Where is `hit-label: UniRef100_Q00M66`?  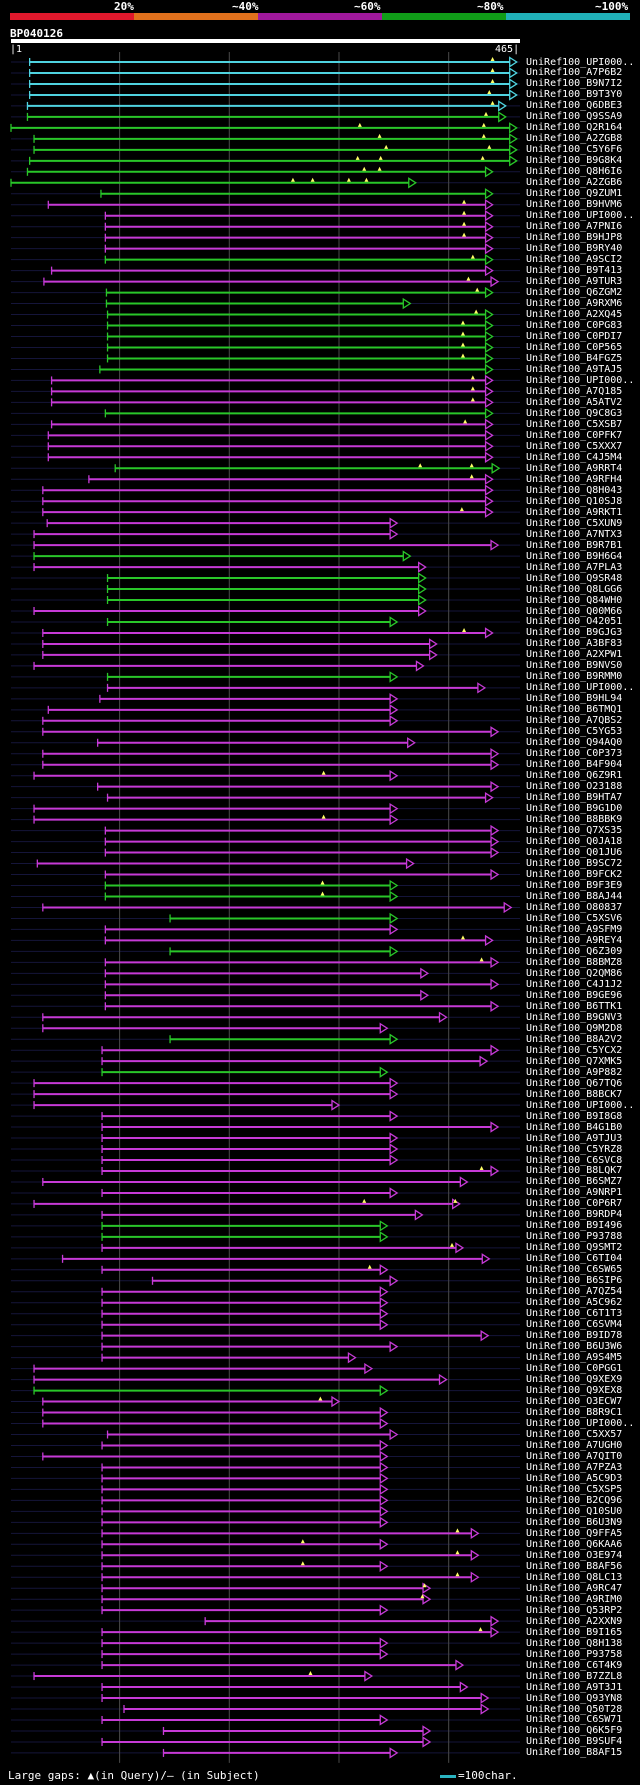 hit-label: UniRef100_Q00M66 is located at coordinates (574, 611).